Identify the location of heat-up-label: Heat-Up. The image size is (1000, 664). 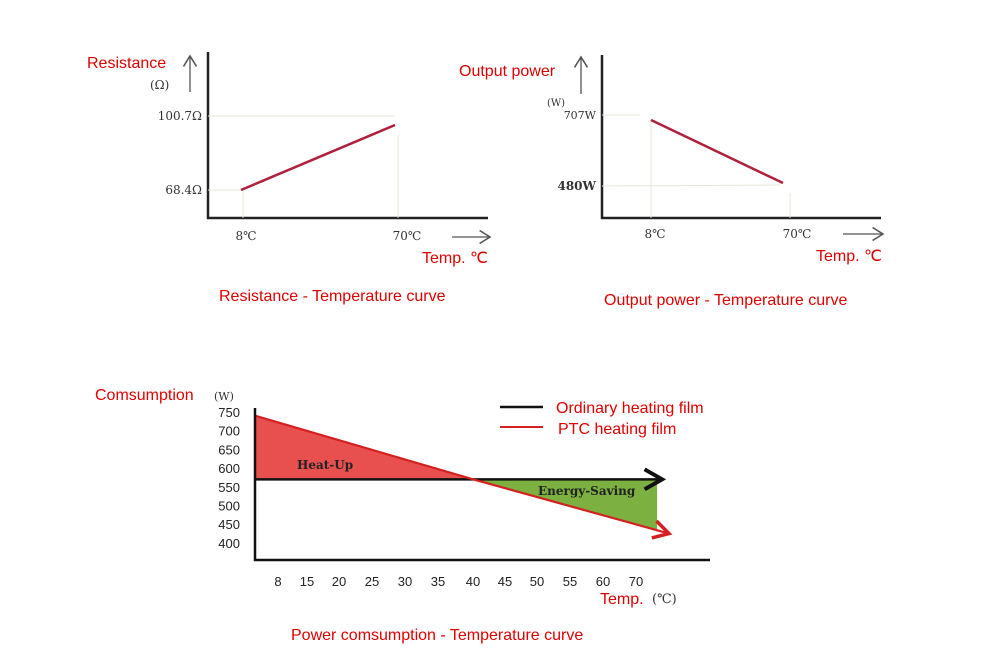
(325, 465).